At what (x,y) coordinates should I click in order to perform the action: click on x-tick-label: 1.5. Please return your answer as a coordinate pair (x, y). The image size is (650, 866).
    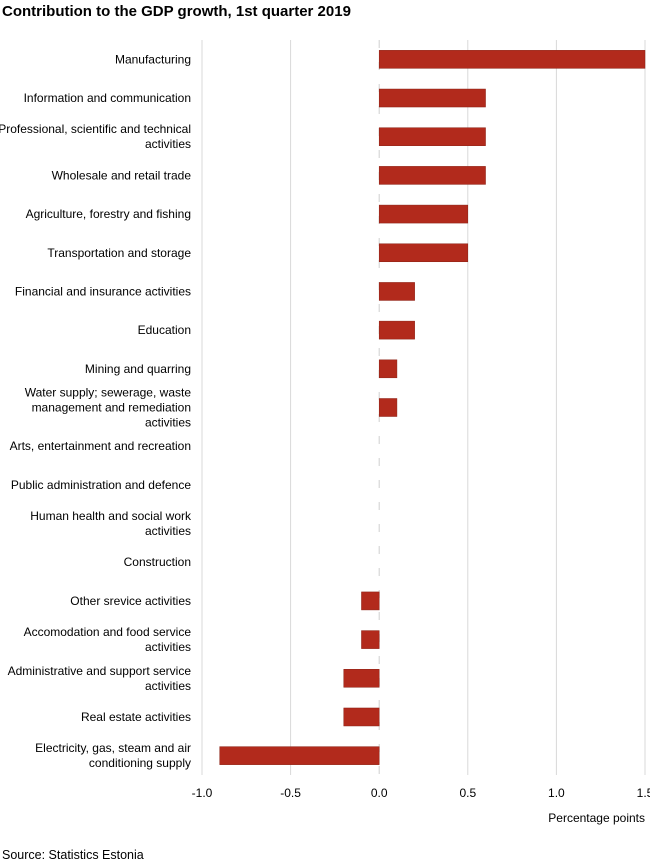
    Looking at the image, I should click on (643, 793).